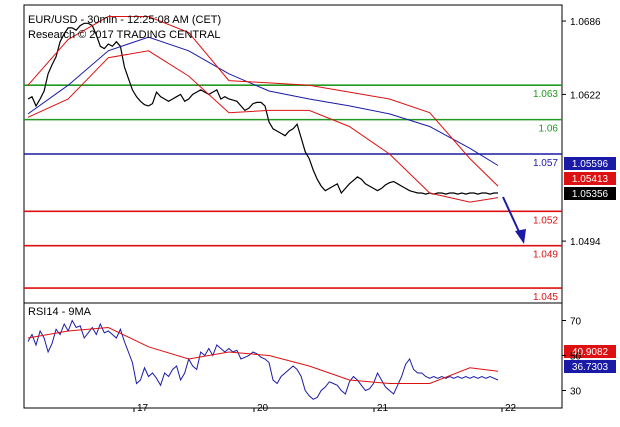 The width and height of the screenshot is (620, 427). I want to click on price-tick-label-1: 1.0622, so click(585, 95).